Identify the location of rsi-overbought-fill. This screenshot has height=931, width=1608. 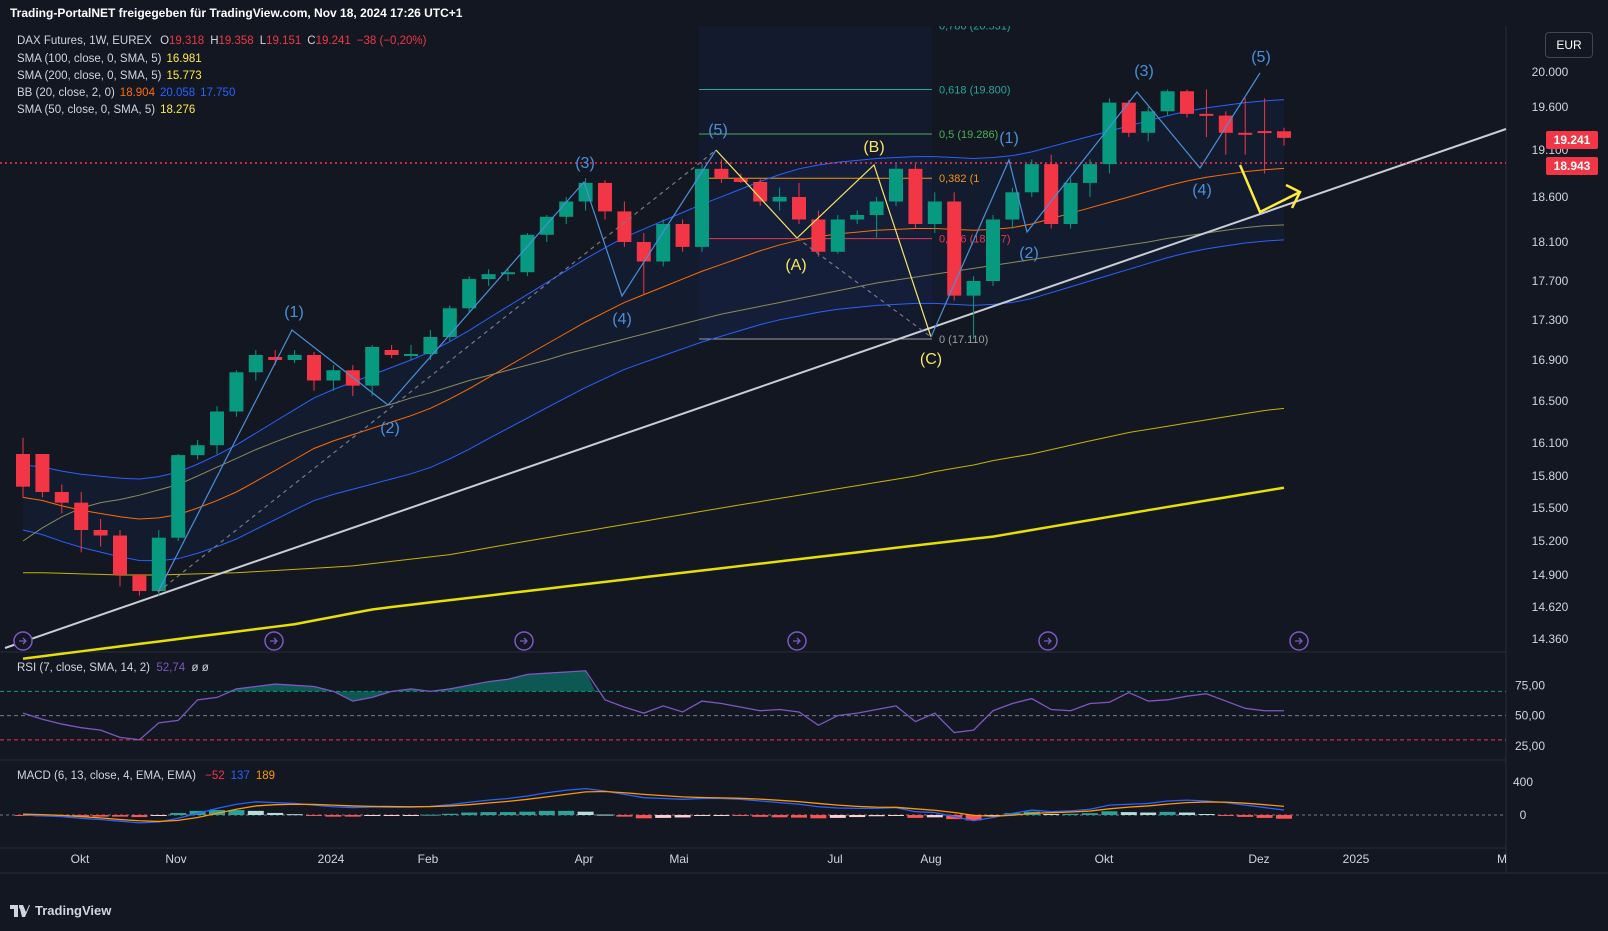
(411, 686).